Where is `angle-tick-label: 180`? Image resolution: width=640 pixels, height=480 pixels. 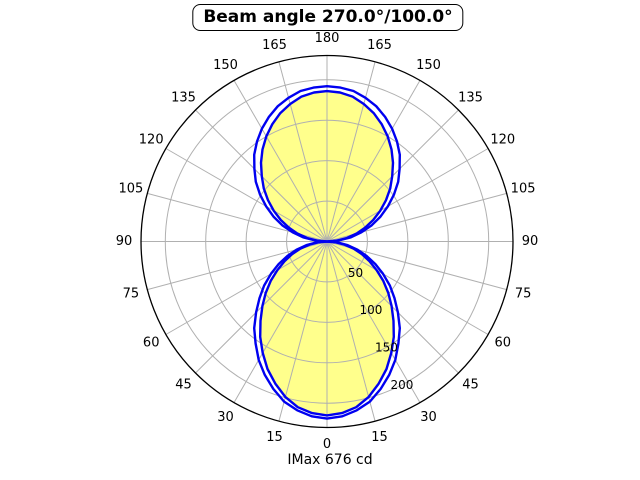 angle-tick-label: 180 is located at coordinates (327, 38).